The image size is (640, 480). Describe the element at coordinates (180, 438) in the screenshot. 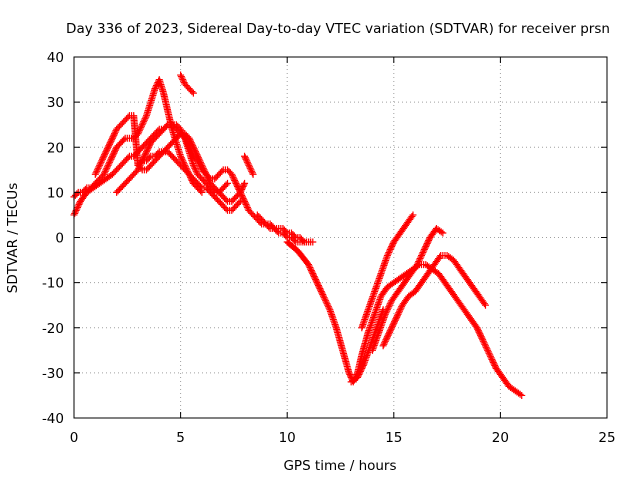

I see `x-tick-label: 5` at that location.